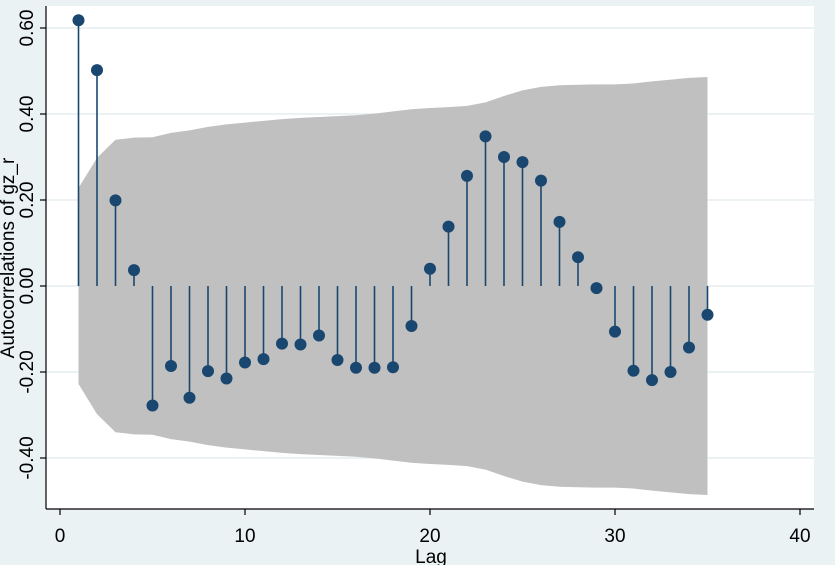  I want to click on y-axis-title: Autocorrelations of gz_r, so click(9, 257).